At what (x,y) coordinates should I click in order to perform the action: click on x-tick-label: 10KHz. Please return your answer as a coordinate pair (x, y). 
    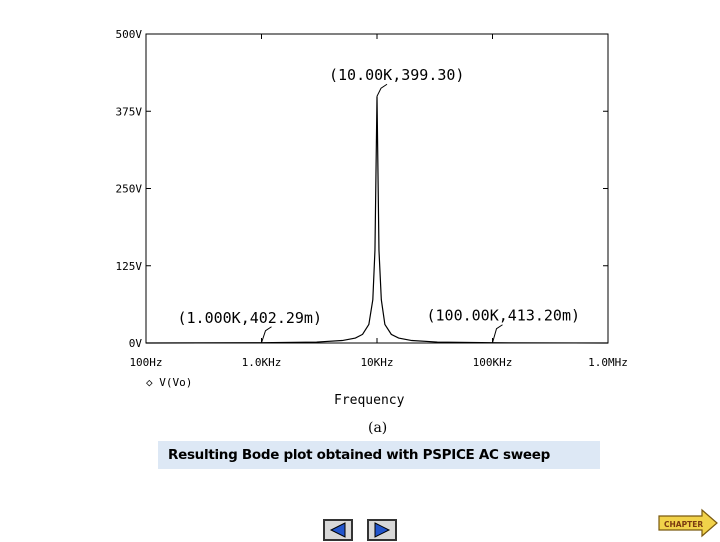
    Looking at the image, I should click on (376, 362).